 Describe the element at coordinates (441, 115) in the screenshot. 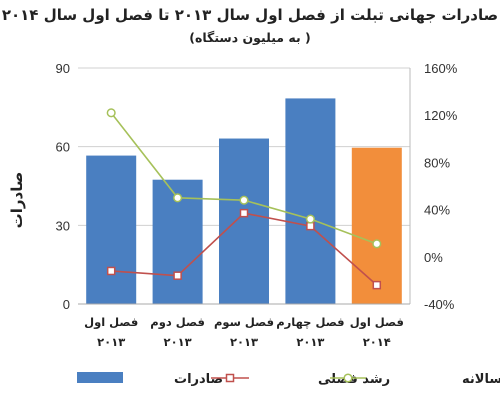

I see `y2-tick-label: 120%` at that location.